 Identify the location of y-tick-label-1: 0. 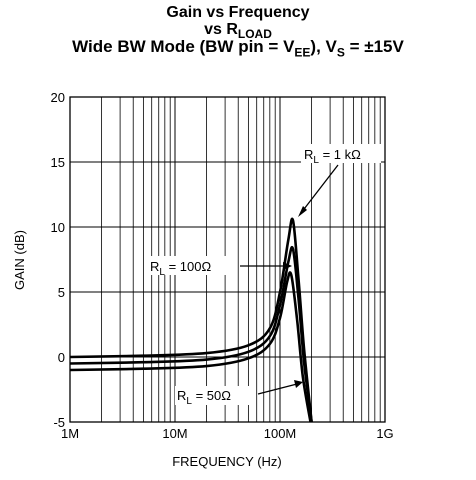
(61, 357).